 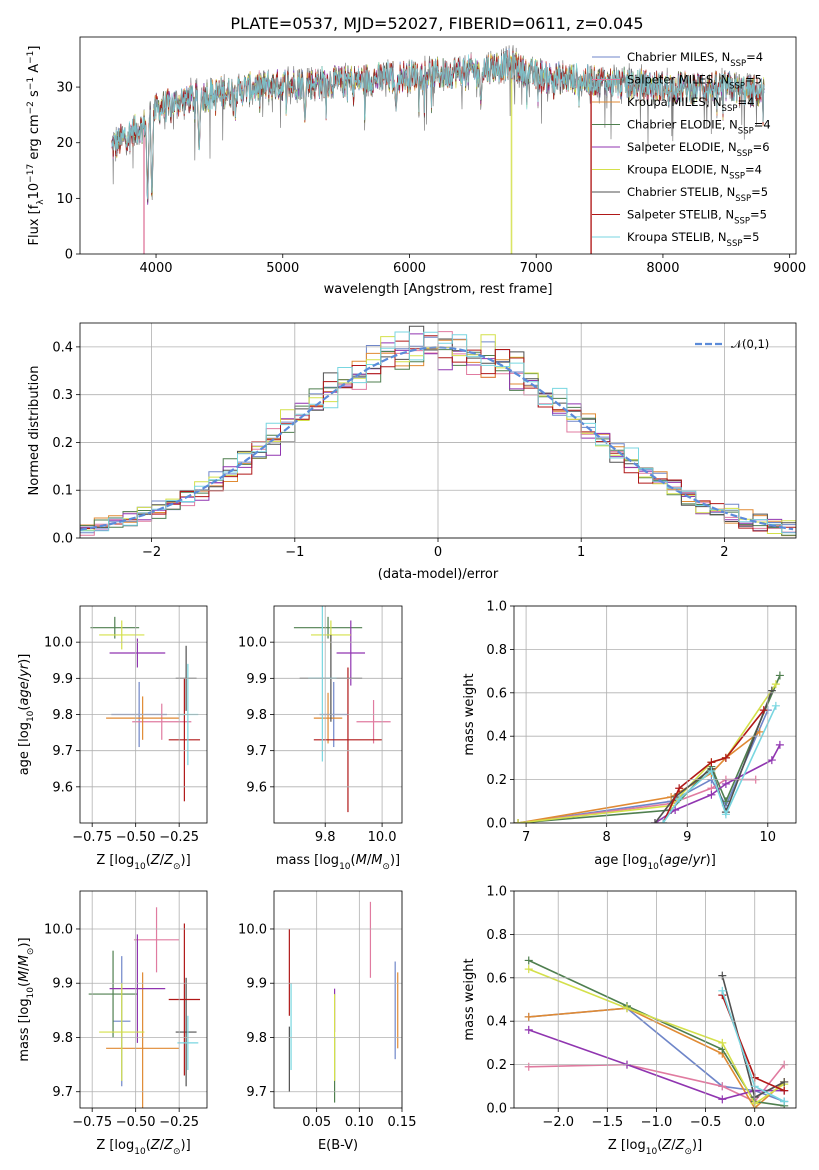 I want to click on y-tick-label: 30, so click(x=64, y=88).